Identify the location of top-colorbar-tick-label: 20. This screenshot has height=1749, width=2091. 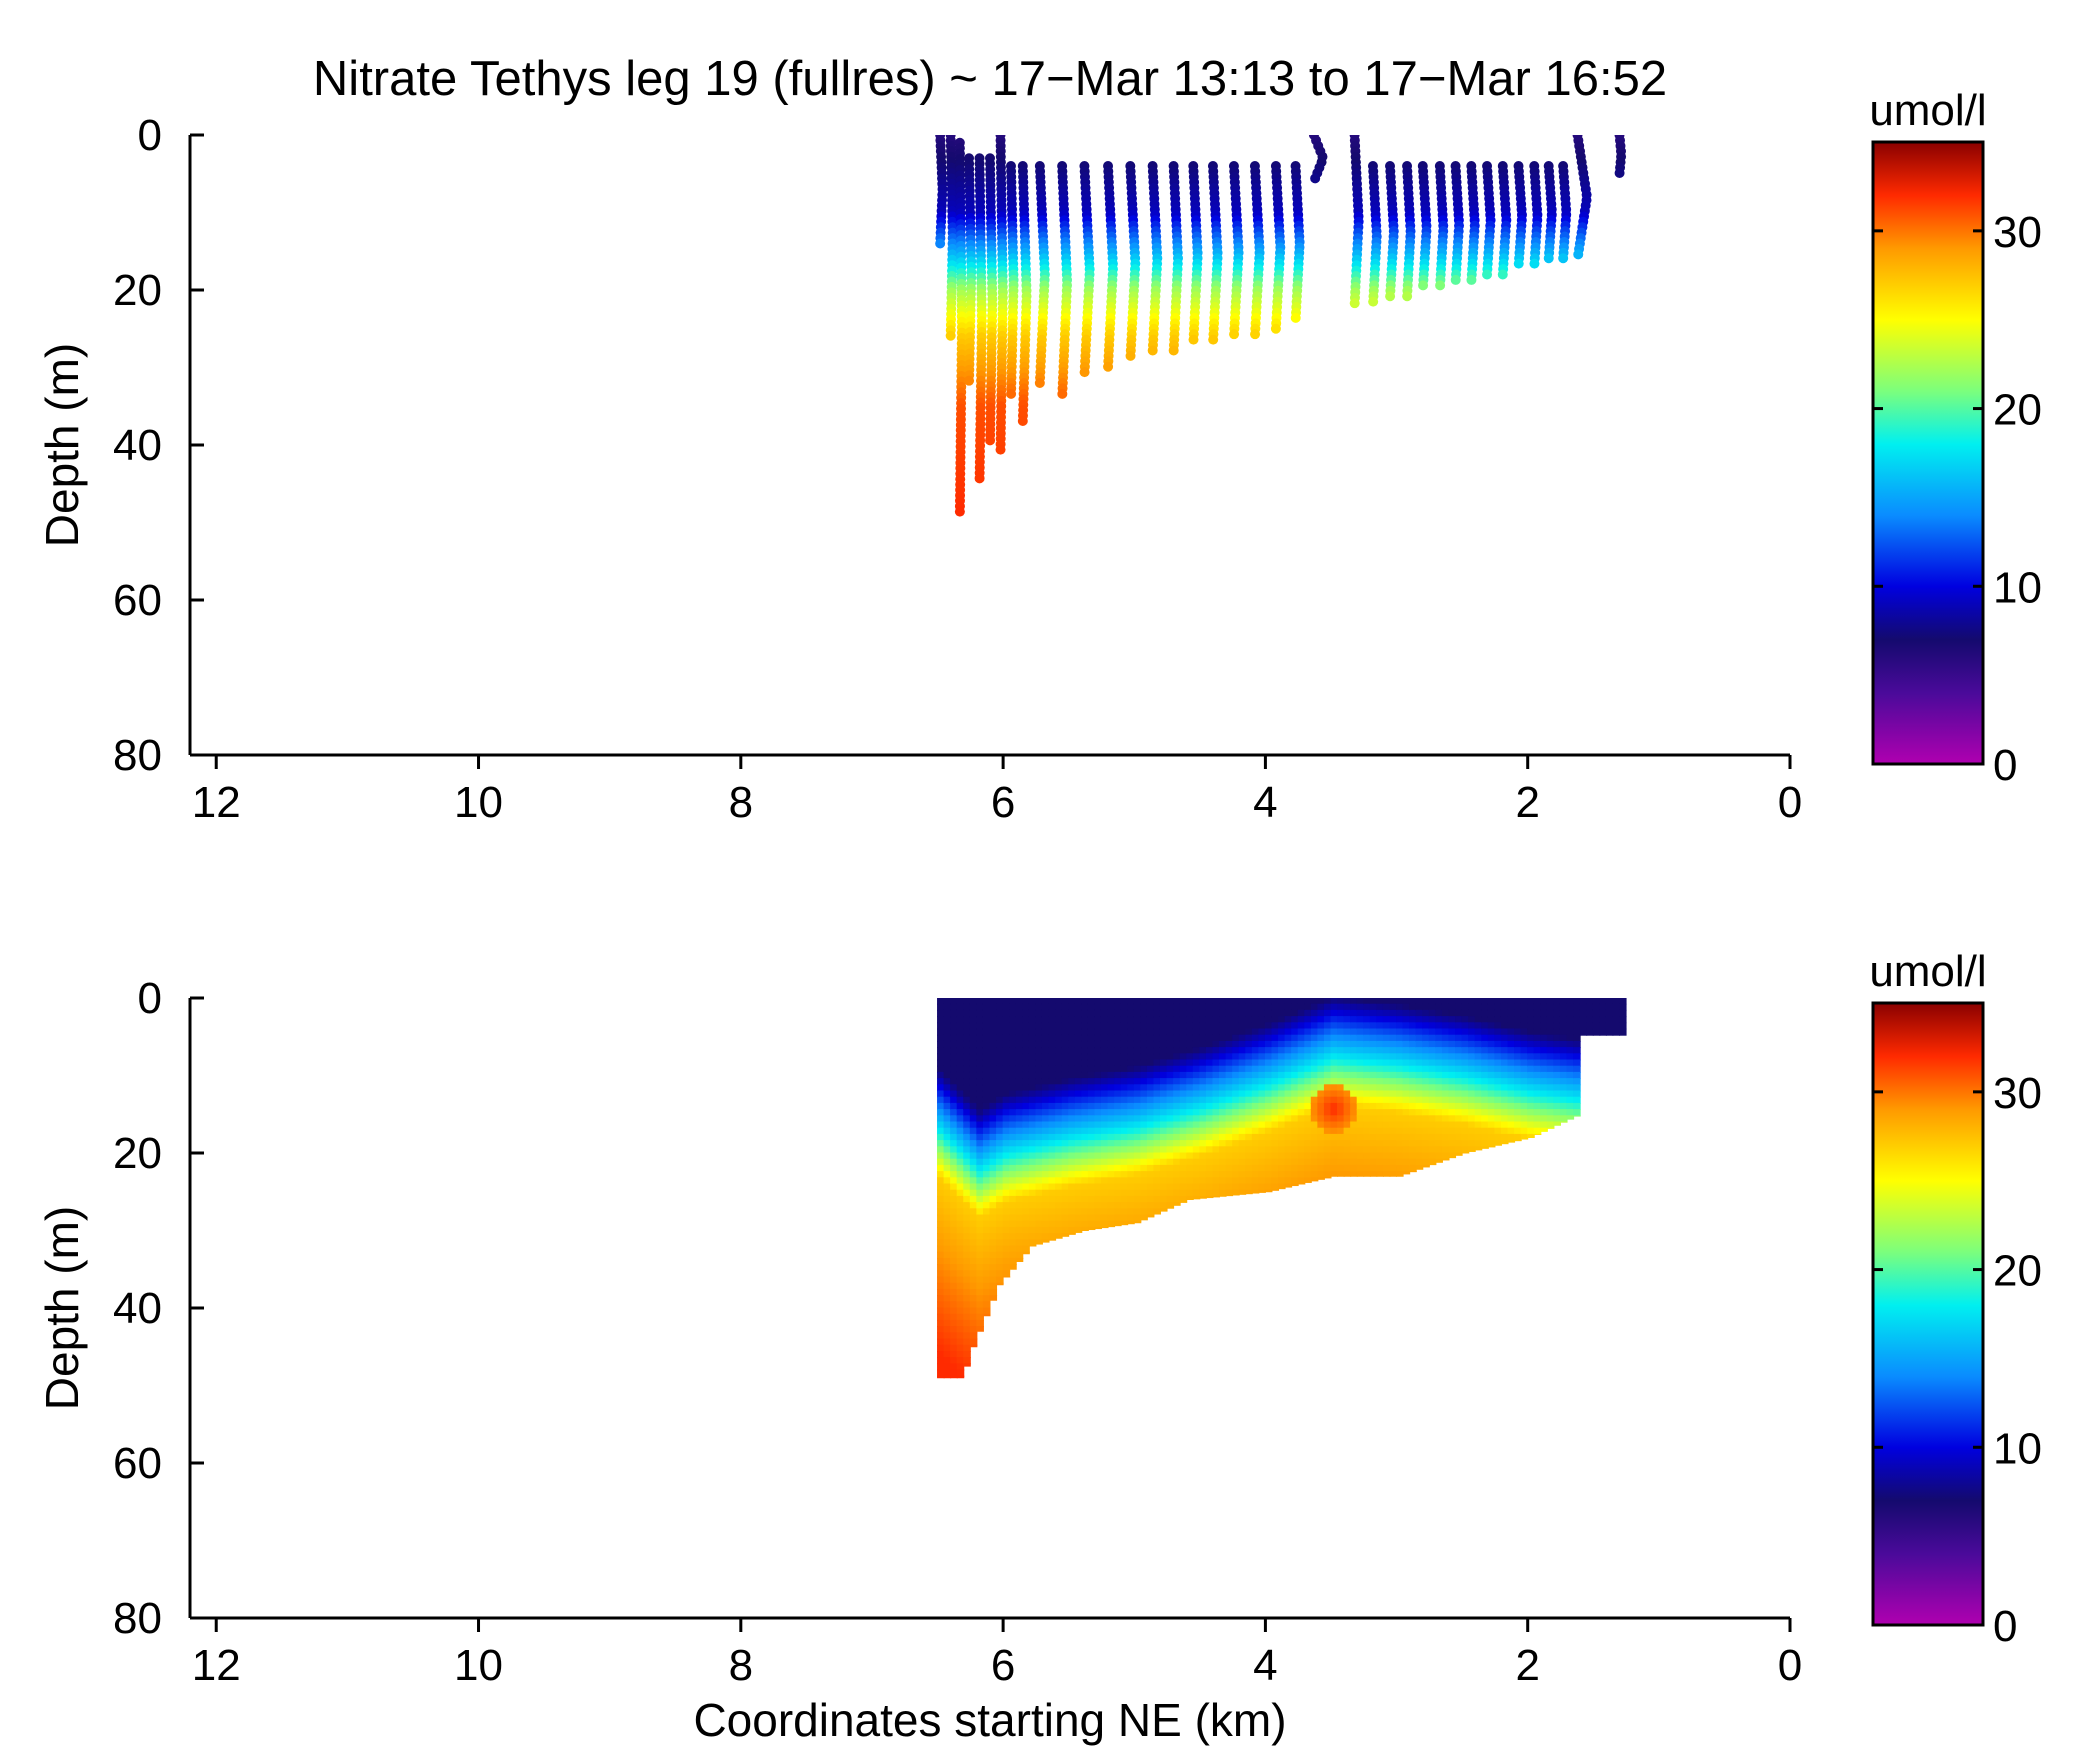
(2017, 410).